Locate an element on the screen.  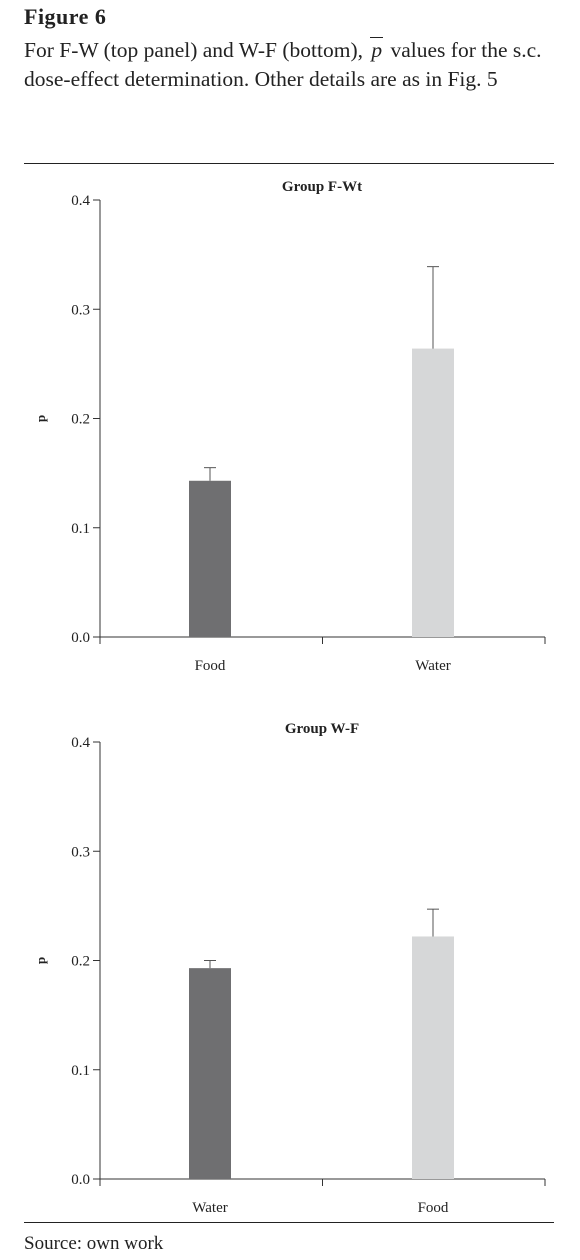
bottom-rule is located at coordinates (289, 1222).